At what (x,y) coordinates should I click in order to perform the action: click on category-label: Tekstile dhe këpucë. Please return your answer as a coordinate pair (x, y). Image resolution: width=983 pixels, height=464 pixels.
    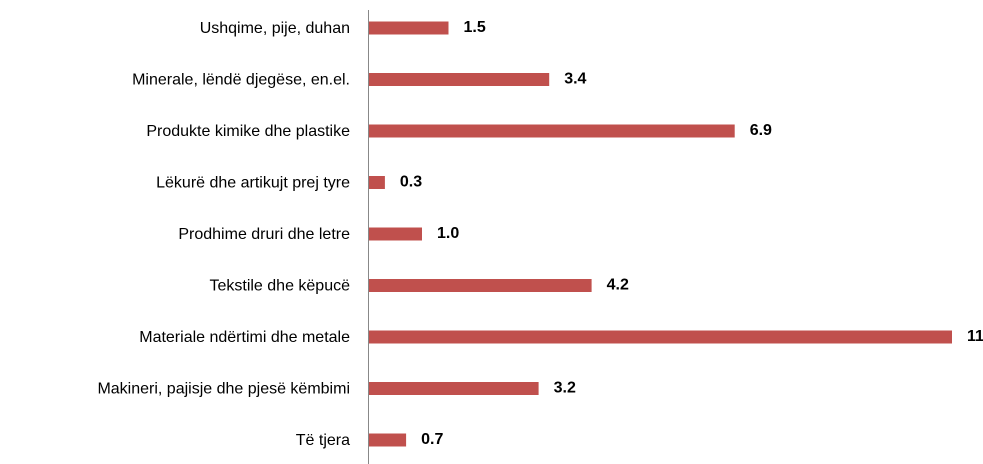
    Looking at the image, I should click on (279, 286).